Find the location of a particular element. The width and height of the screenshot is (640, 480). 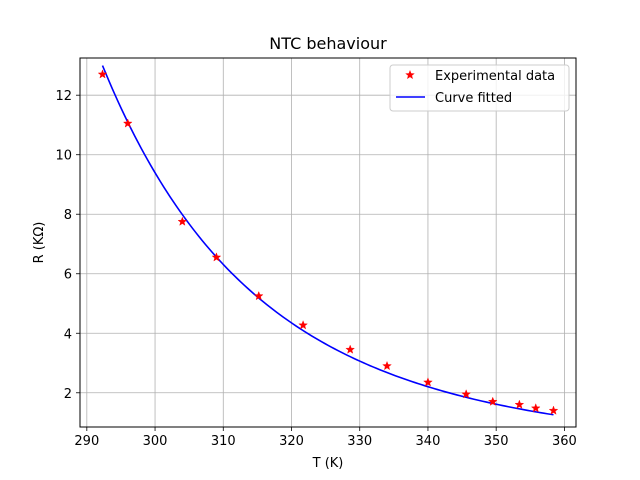

legend: Experimental data Curve fitted is located at coordinates (479, 88).